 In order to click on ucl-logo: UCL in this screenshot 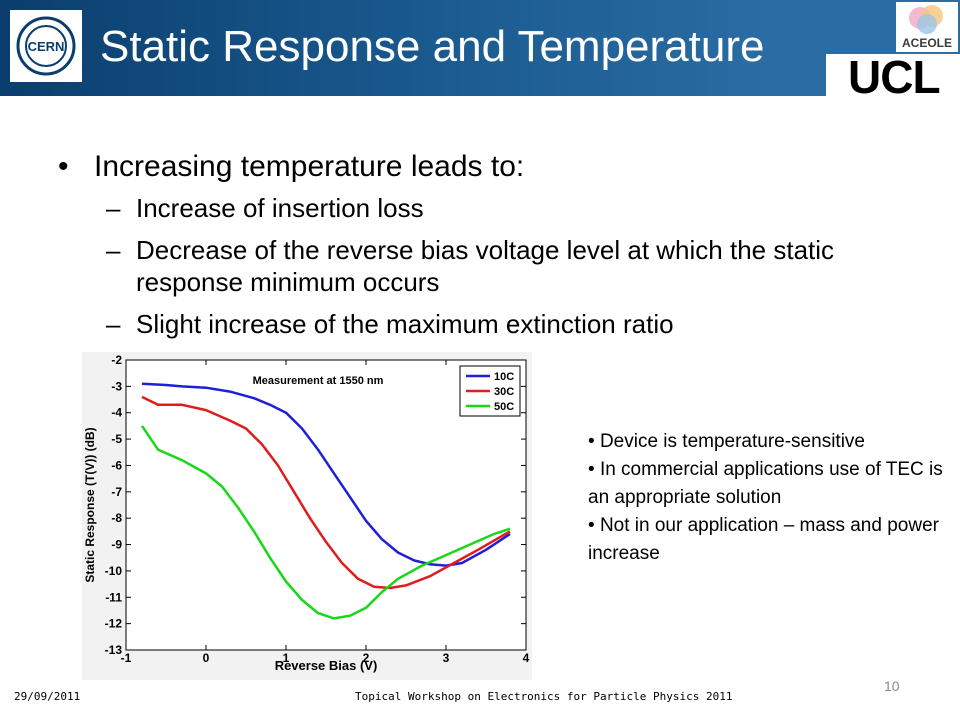, I will do `click(893, 77)`.